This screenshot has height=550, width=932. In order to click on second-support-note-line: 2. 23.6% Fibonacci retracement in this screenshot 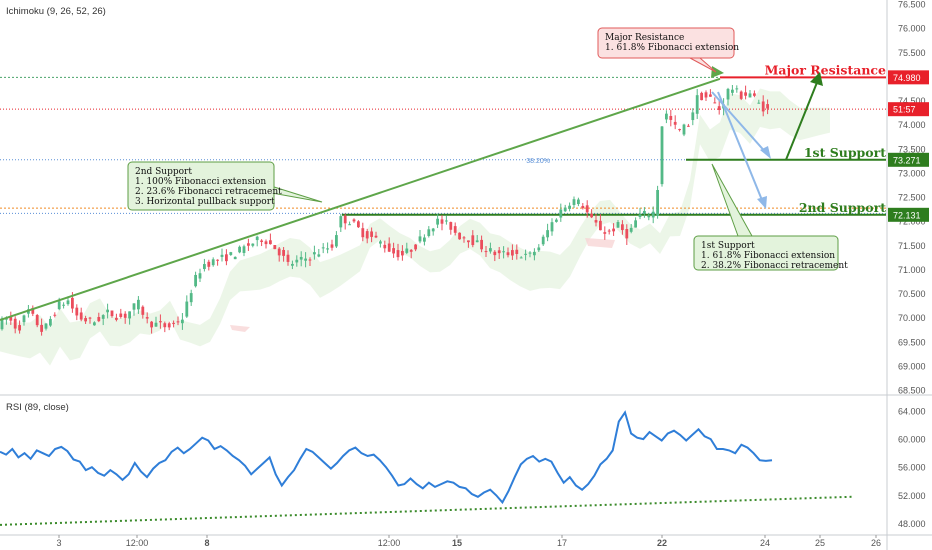, I will do `click(208, 192)`.